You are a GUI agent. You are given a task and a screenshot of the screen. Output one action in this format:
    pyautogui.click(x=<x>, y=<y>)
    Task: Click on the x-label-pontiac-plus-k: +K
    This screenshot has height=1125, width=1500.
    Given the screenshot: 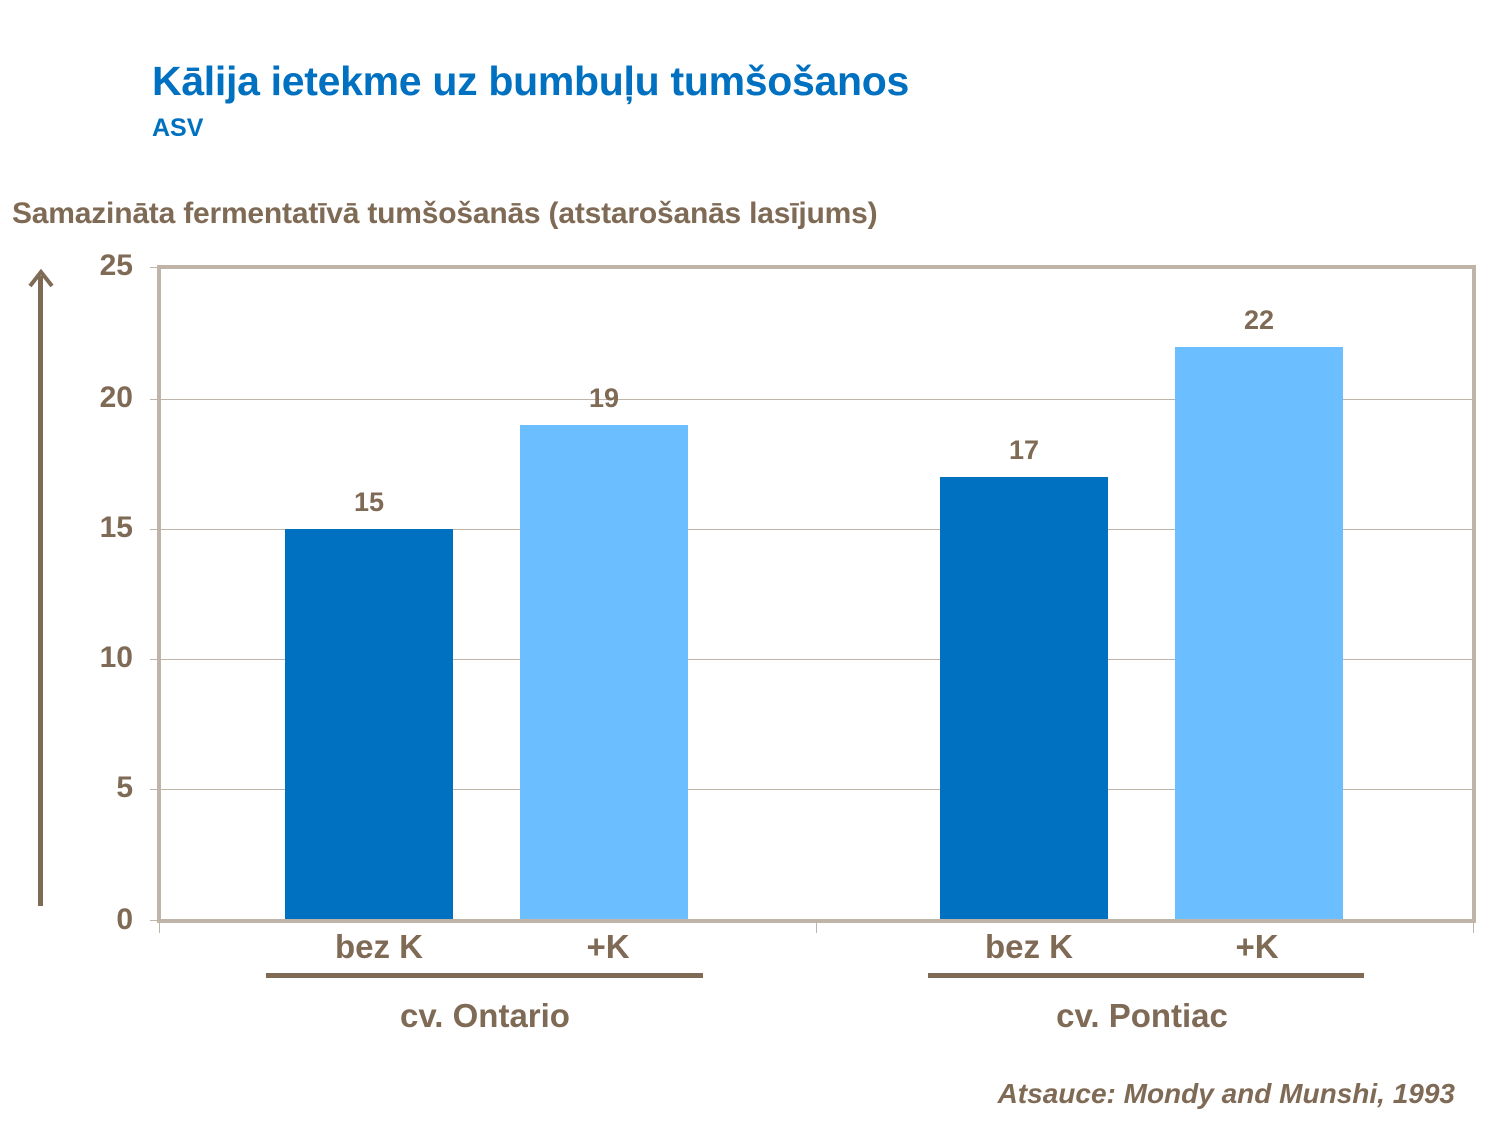 What is the action you would take?
    pyautogui.click(x=1257, y=946)
    